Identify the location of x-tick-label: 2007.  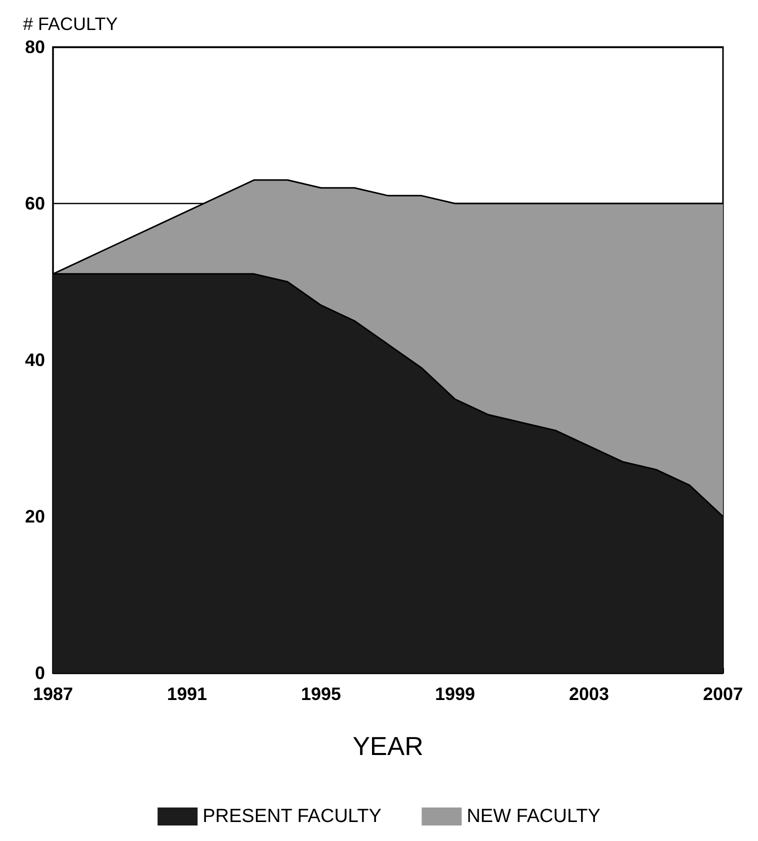
(723, 694).